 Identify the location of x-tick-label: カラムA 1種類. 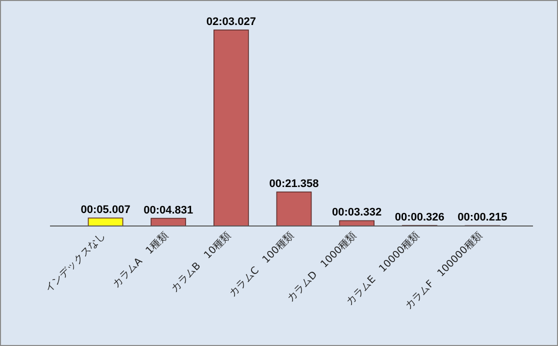
(140, 260).